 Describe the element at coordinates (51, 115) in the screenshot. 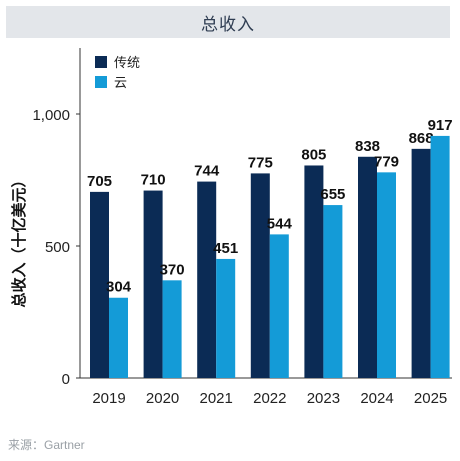

I see `y-tick-label: 1,000` at that location.